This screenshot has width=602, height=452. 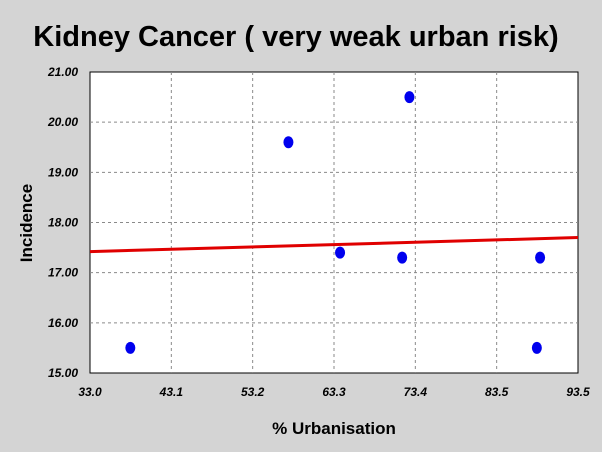 I want to click on x-tick-label: 73.4, so click(x=416, y=392).